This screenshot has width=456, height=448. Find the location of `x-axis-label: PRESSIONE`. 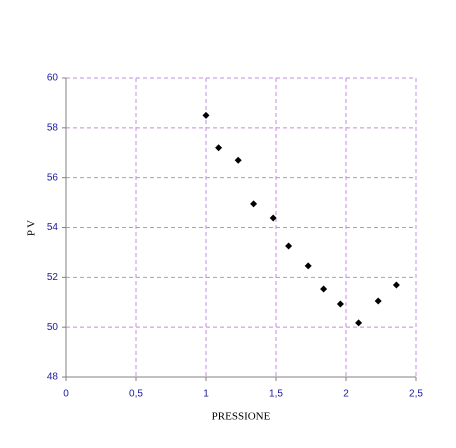

x-axis-label: PRESSIONE is located at coordinates (241, 417).